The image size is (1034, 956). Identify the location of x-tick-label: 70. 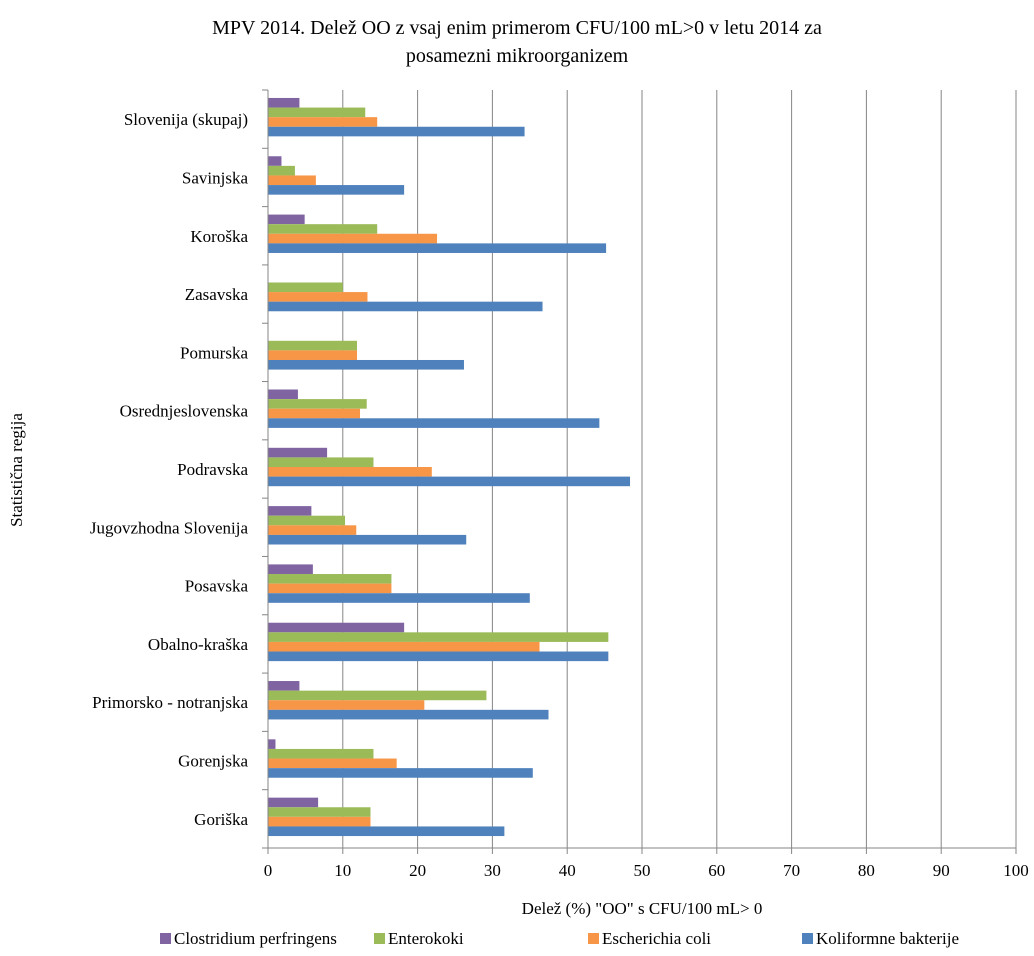
(791, 870).